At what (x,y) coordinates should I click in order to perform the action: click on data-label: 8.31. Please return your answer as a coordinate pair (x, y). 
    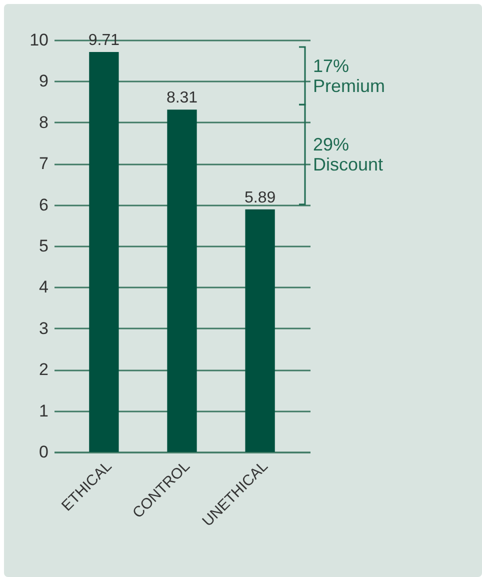
    Looking at the image, I should click on (182, 98).